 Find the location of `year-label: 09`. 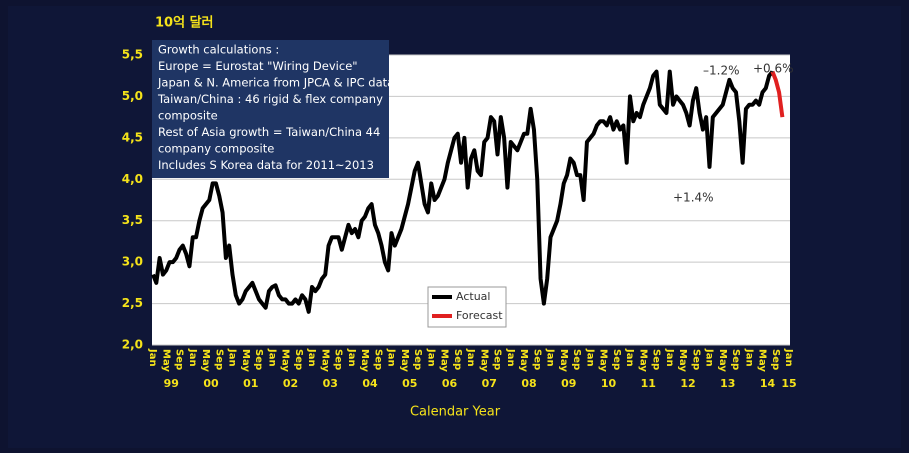

year-label: 09 is located at coordinates (568, 383).